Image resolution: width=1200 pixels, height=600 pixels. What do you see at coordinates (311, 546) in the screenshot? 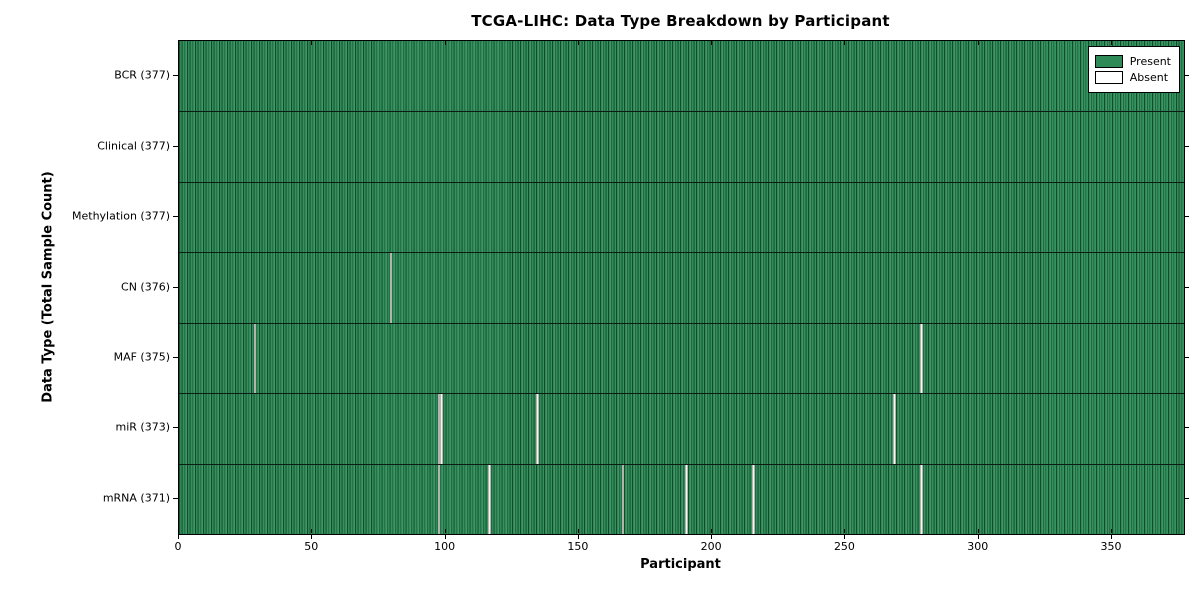
I see `x-tick-label: 50` at bounding box center [311, 546].